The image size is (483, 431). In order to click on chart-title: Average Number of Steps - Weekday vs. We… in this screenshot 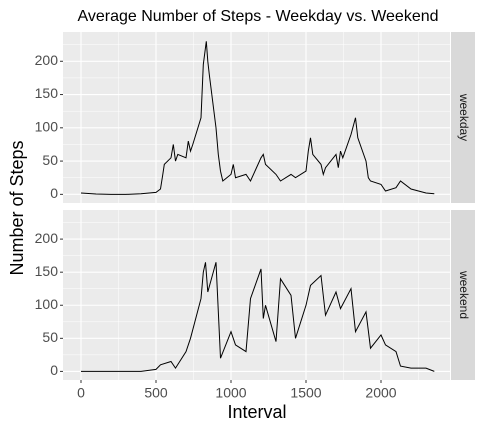, I will do `click(257, 16)`.